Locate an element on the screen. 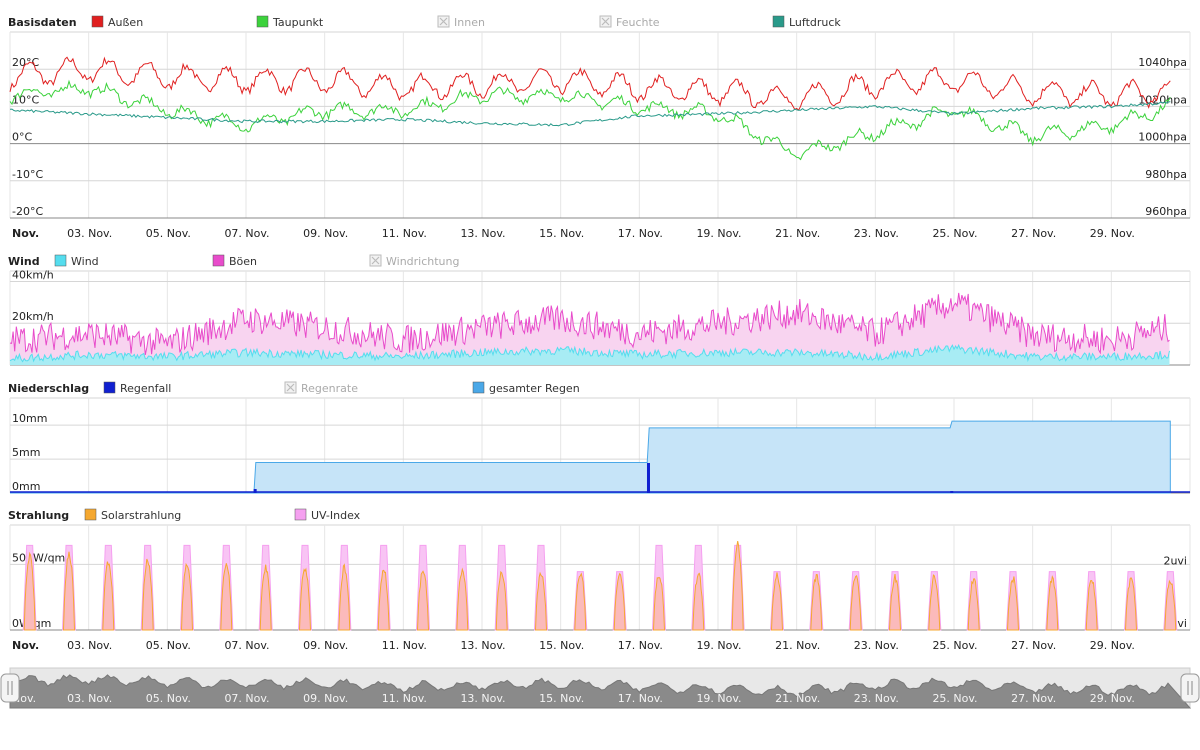 The width and height of the screenshot is (1200, 750). navigator-left-handle is located at coordinates (10, 688).